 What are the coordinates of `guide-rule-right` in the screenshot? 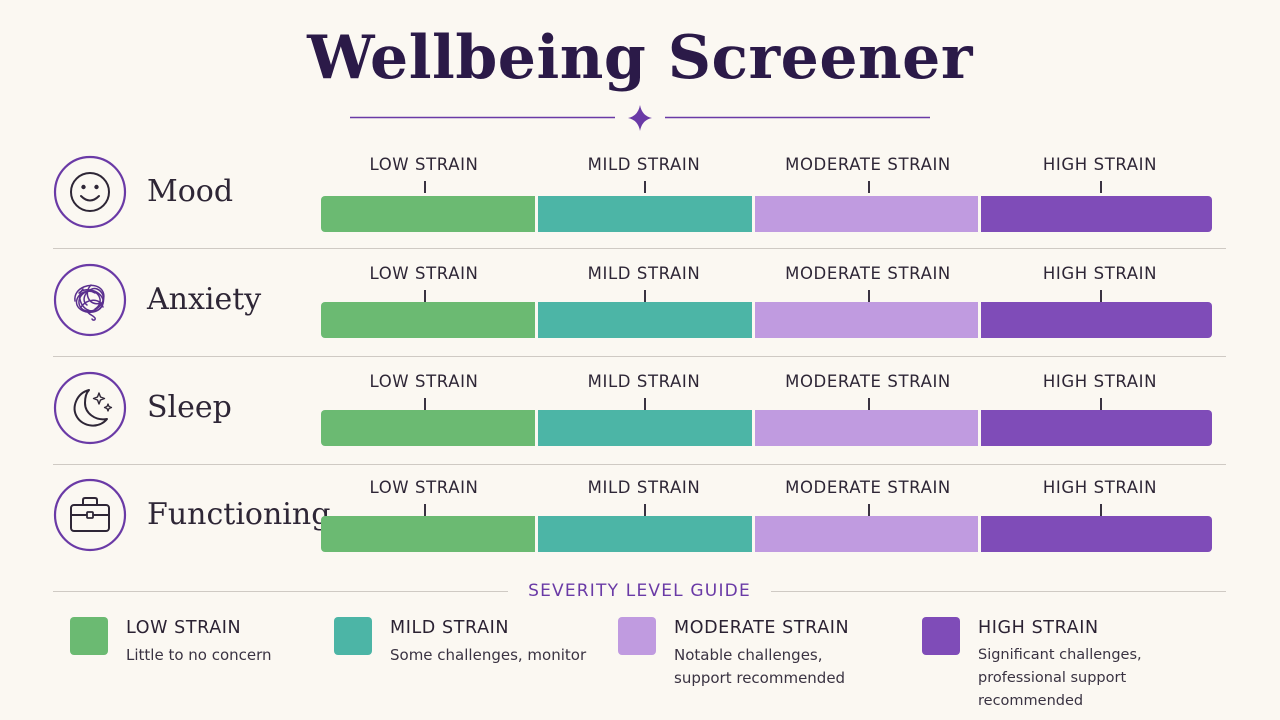 It's located at (998, 591).